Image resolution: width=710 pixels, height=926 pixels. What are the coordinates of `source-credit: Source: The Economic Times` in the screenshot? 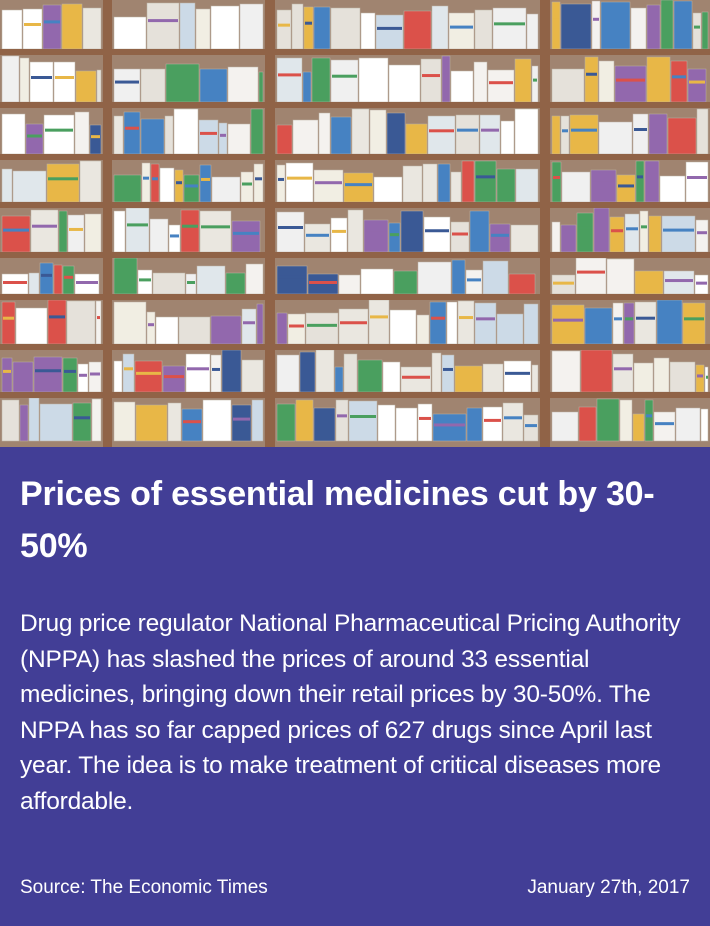 It's located at (144, 887).